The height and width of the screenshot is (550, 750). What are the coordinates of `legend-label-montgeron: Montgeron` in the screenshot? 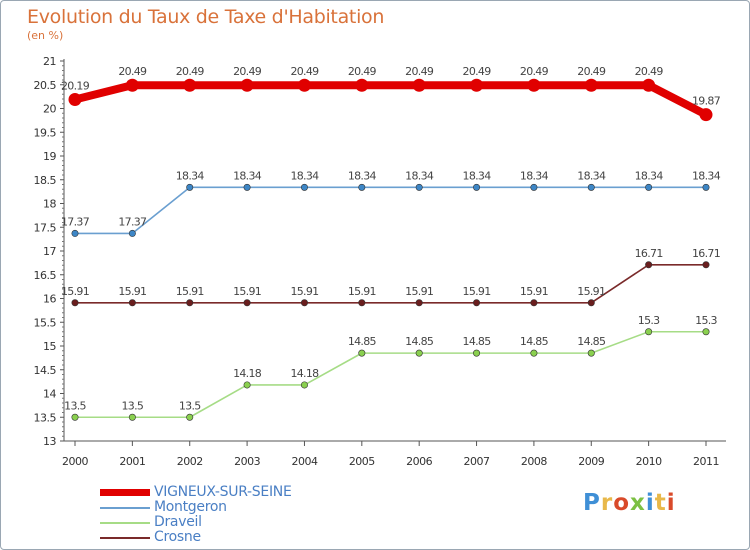 It's located at (190, 507).